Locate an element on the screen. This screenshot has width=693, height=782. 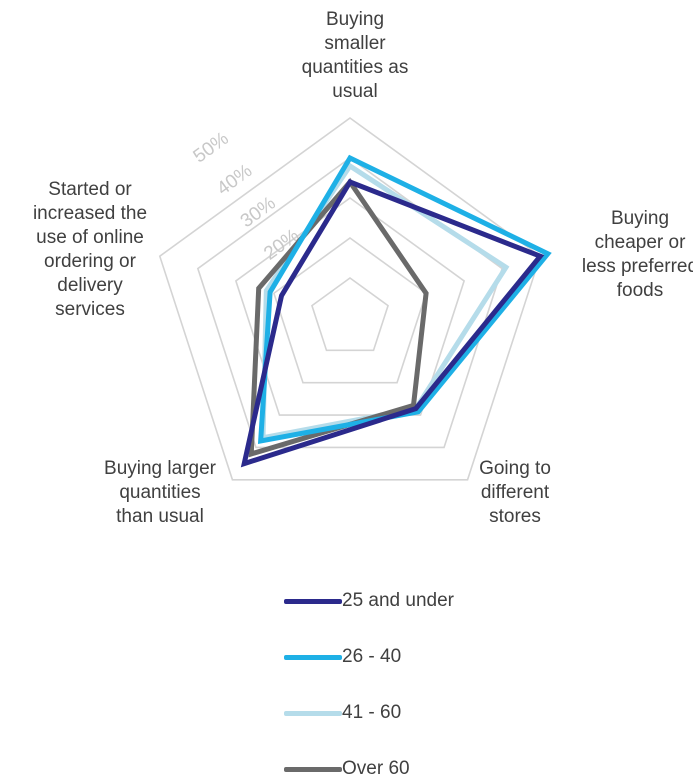
radial-tick-labels: 20%30%40%50% is located at coordinates (247, 196).